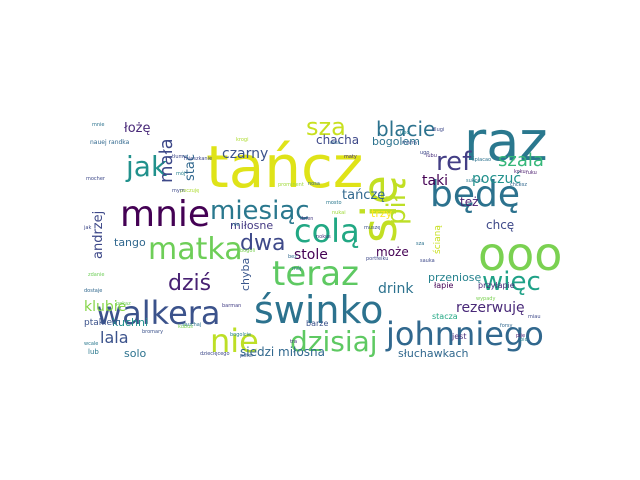  I want to click on word-cloud-word: tra, so click(294, 342).